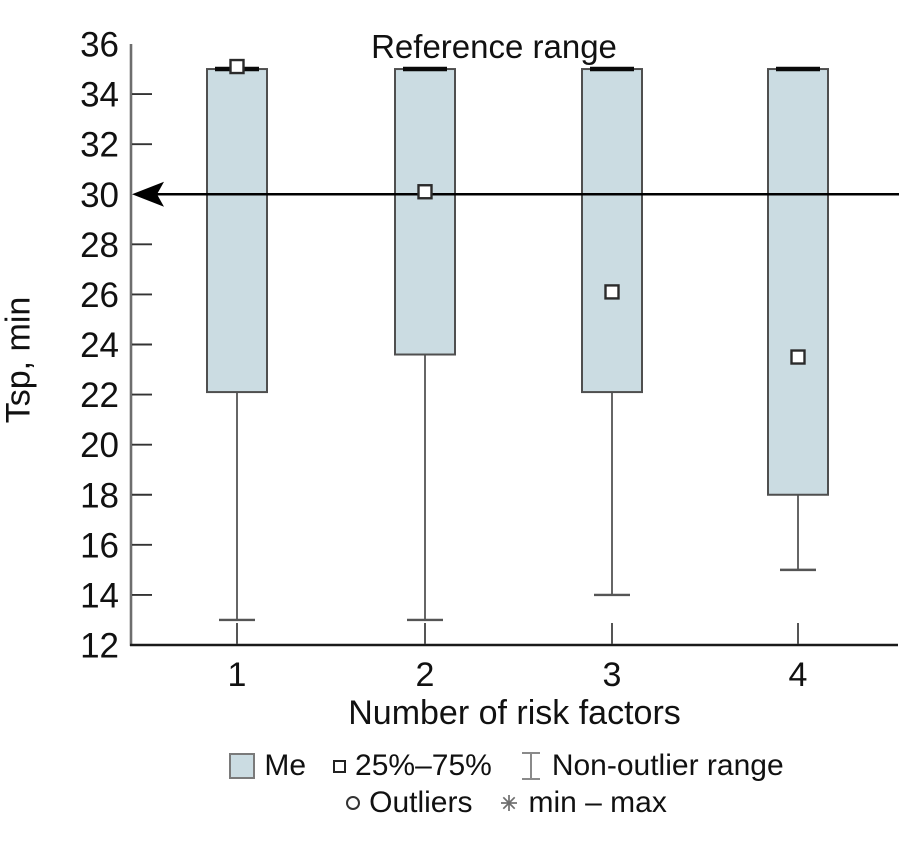 This screenshot has height=842, width=909. I want to click on y-tick-label: 36, so click(99, 45).